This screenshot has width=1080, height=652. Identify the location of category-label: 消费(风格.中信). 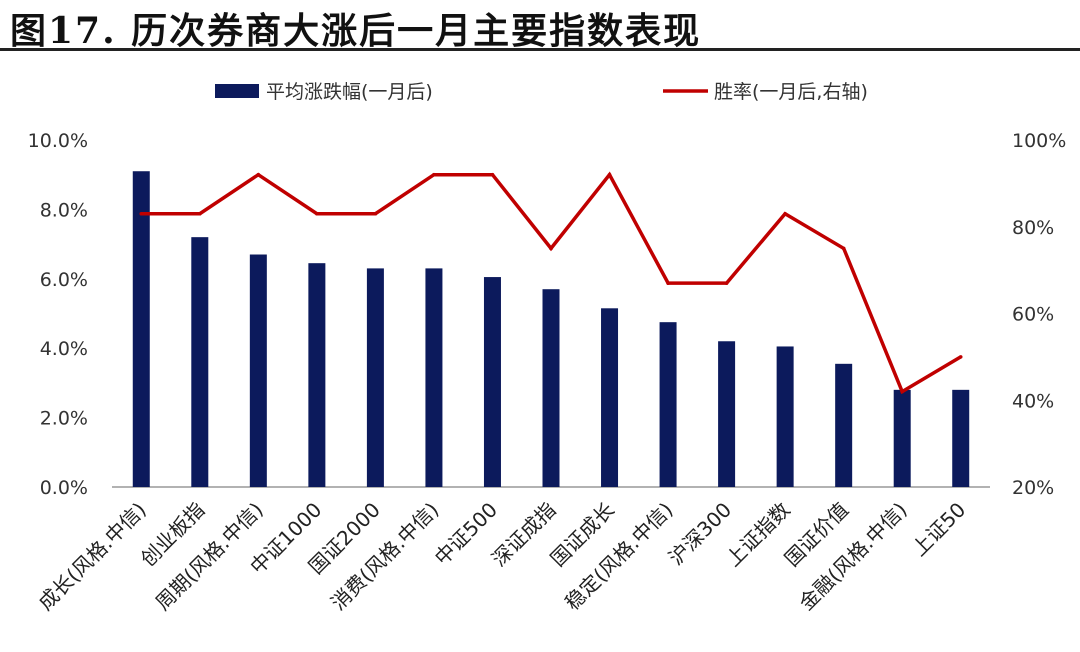
(384, 556).